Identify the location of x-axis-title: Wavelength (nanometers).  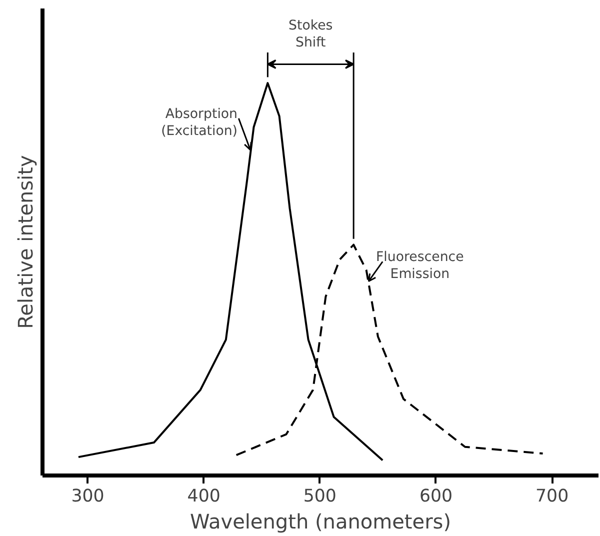
(321, 522).